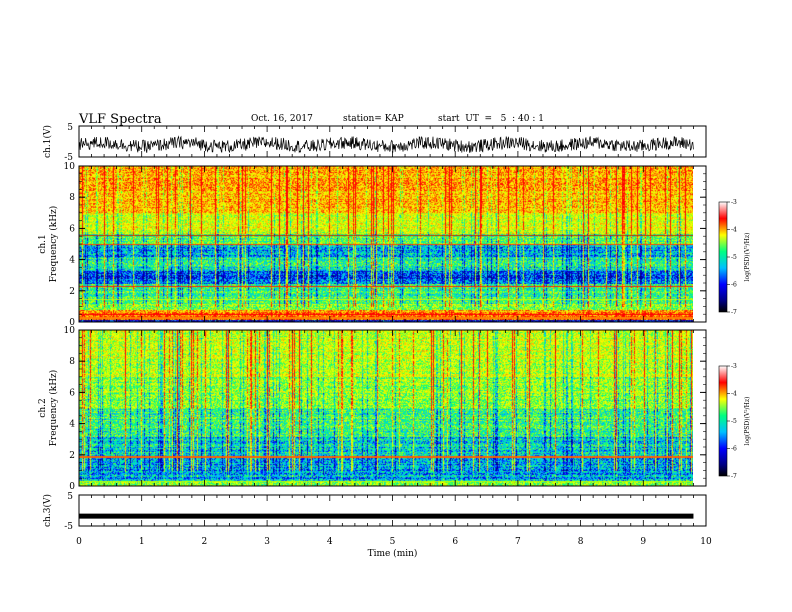 This screenshot has width=792, height=612. I want to click on x-axis-label: Time (min), so click(393, 553).